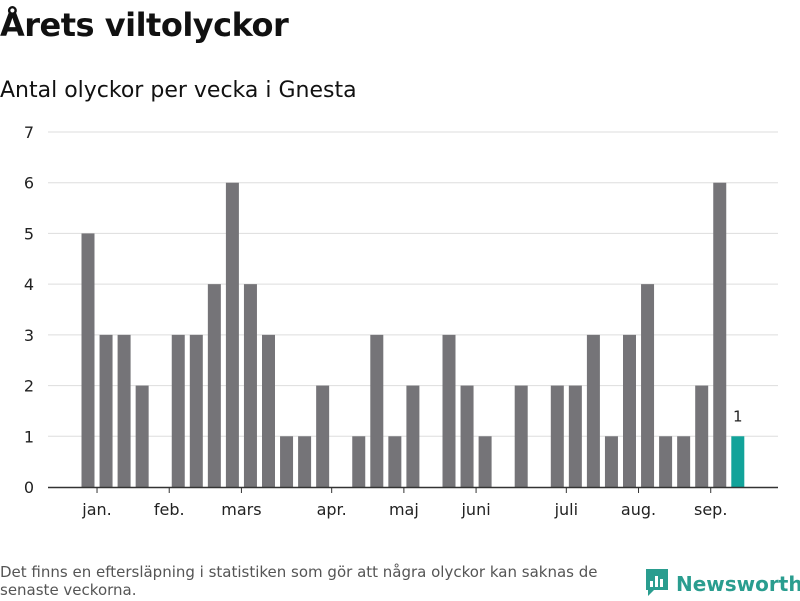 This screenshot has height=601, width=800. What do you see at coordinates (404, 509) in the screenshot?
I see `x-tick-label: maj` at bounding box center [404, 509].